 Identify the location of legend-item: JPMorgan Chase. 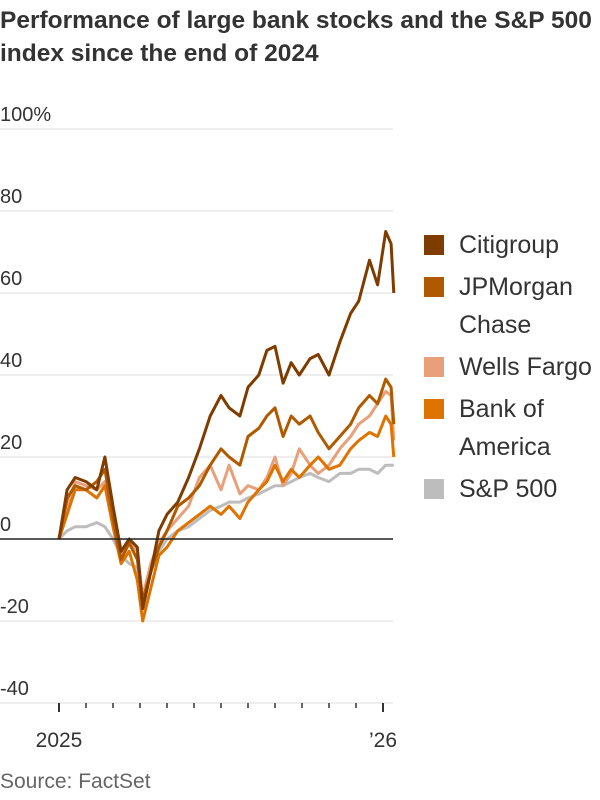
(512, 306).